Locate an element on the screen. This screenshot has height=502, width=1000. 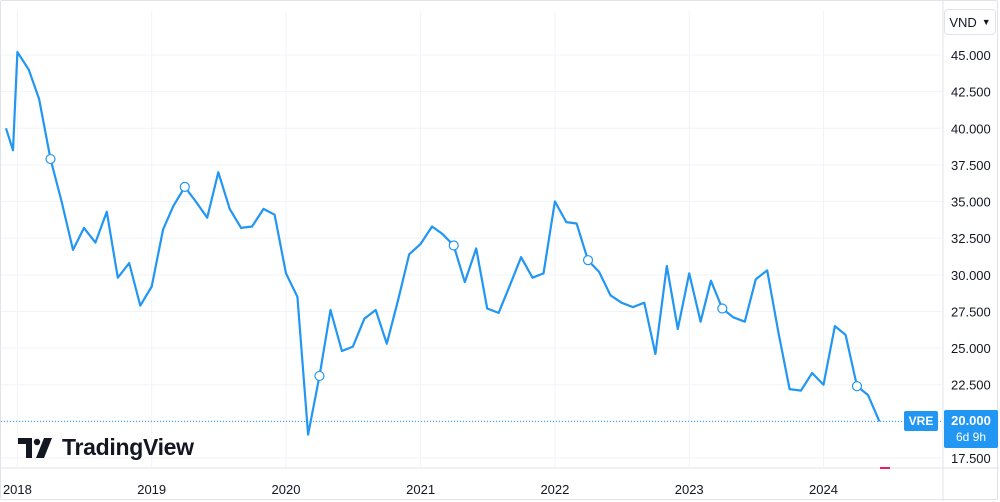
bar-countdown: 6d 9h is located at coordinates (971, 437).